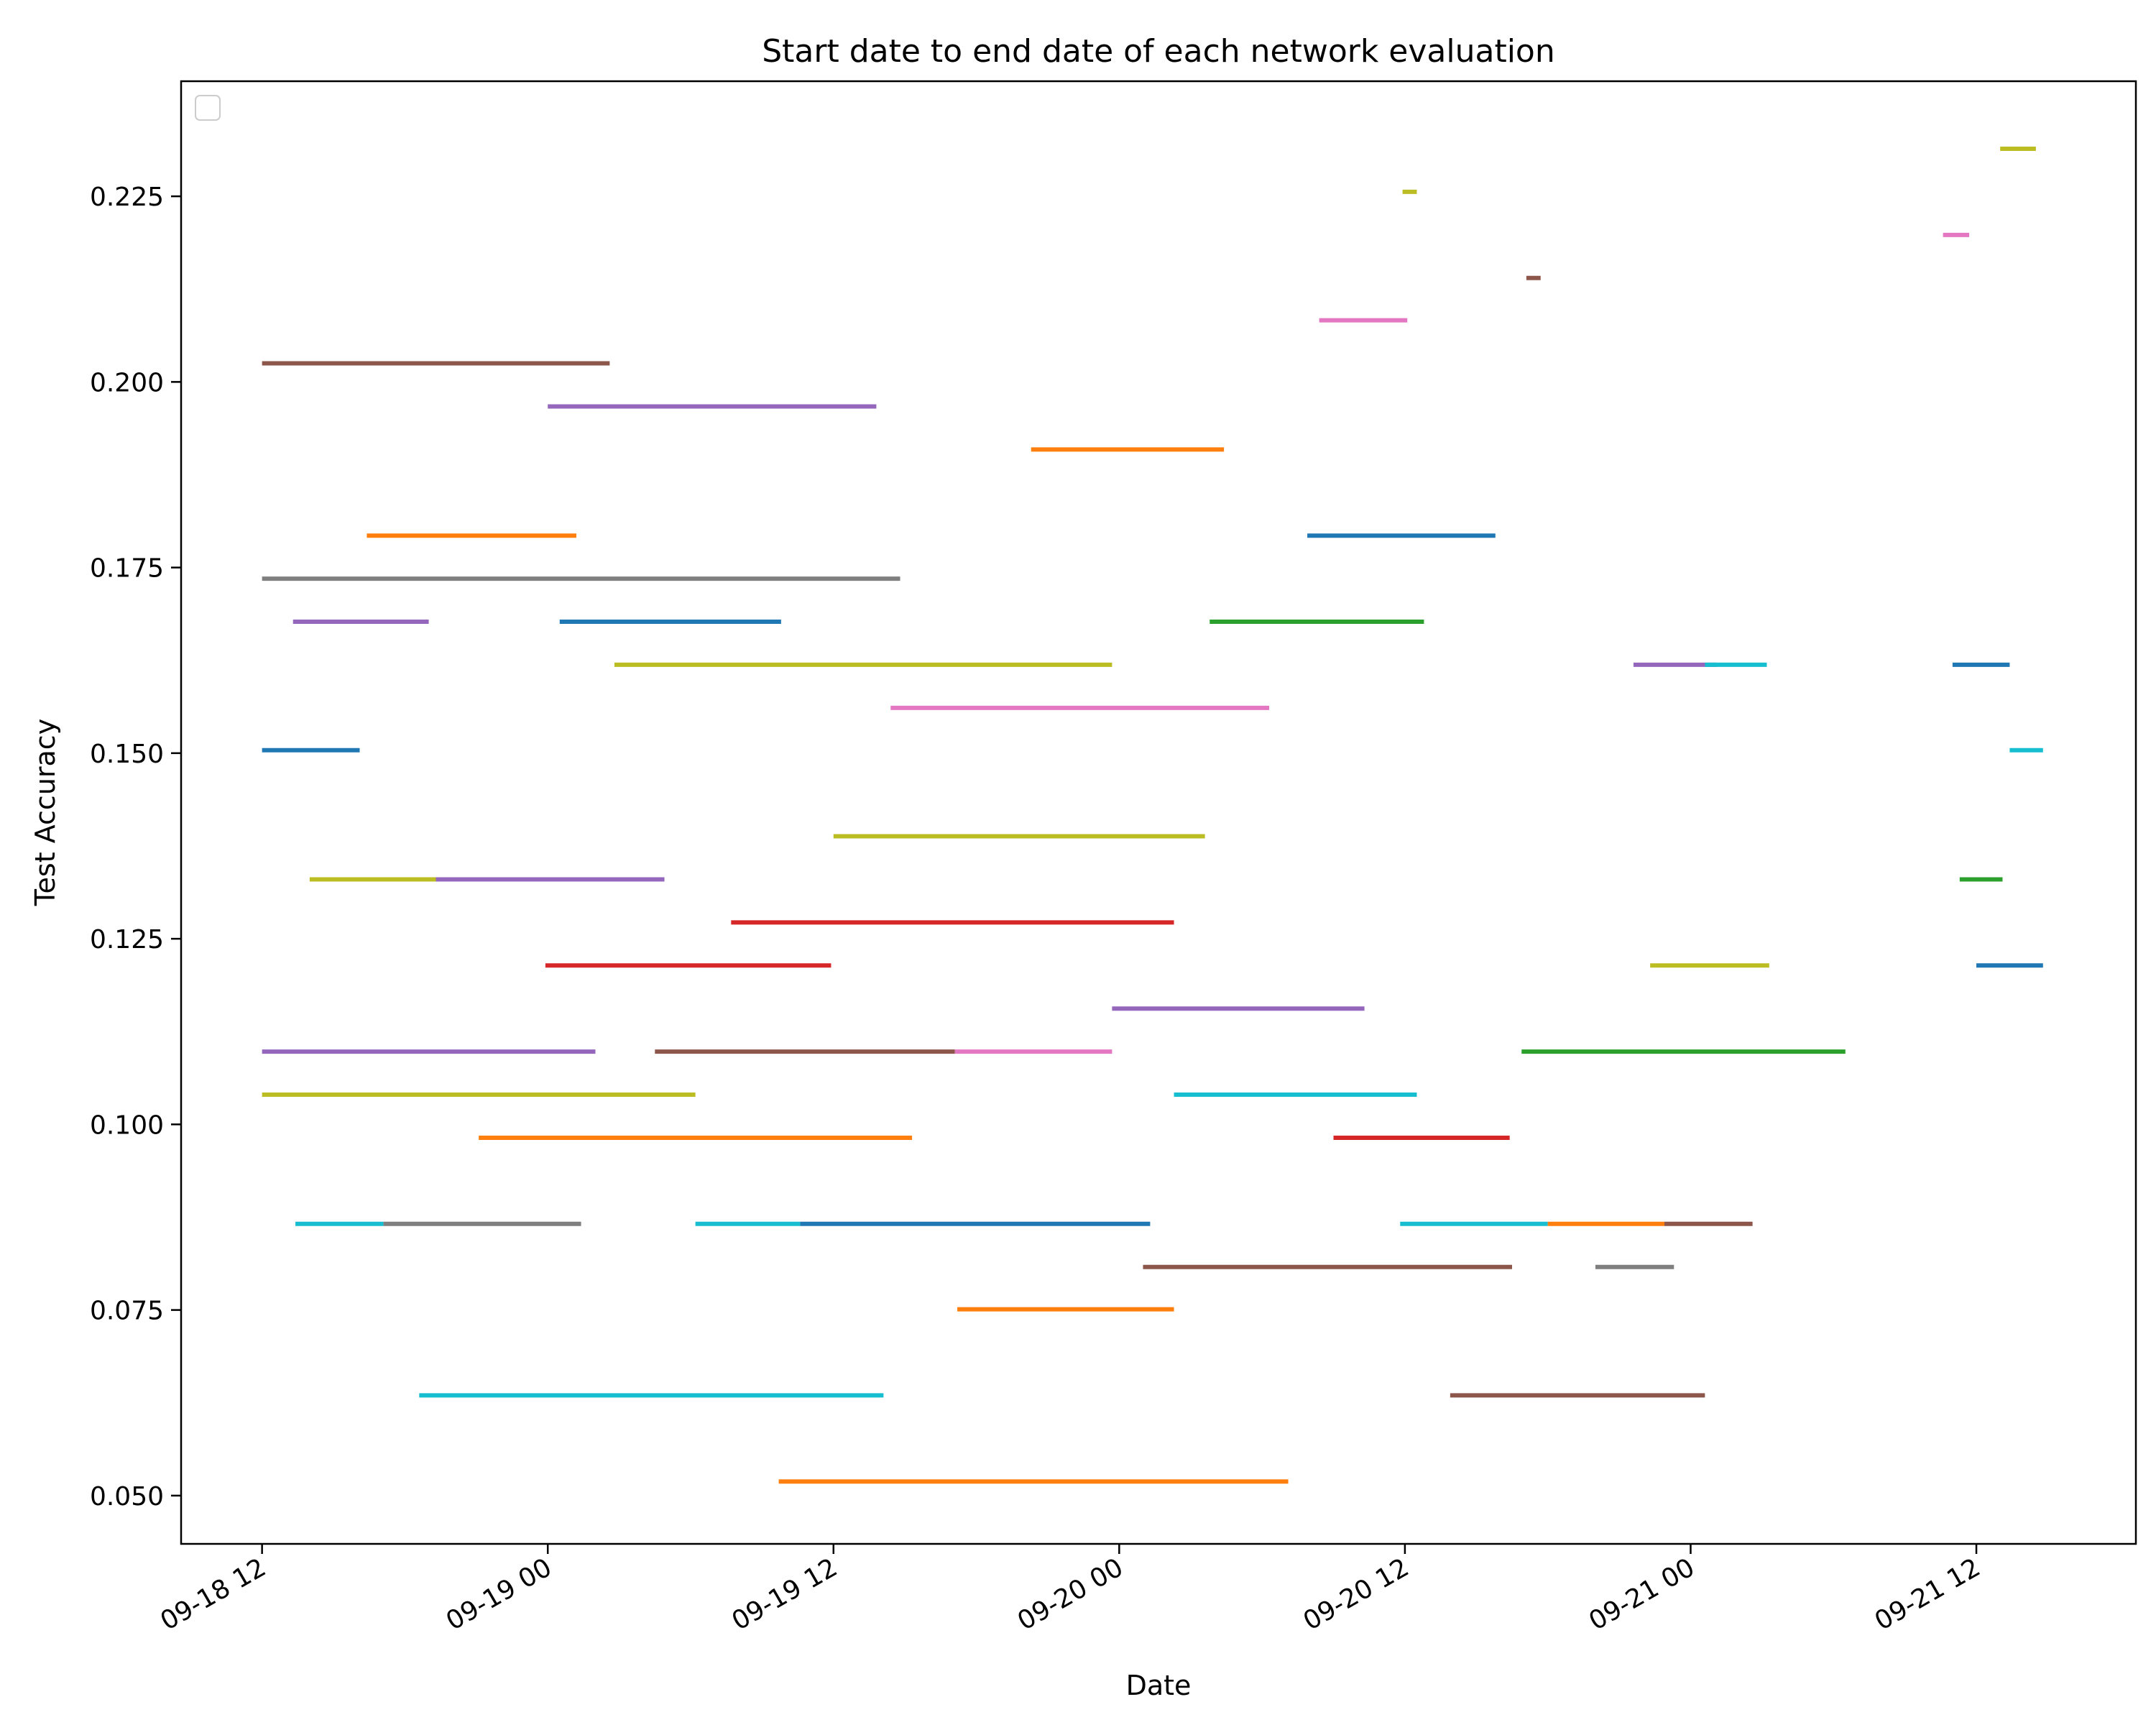 The width and height of the screenshot is (2156, 1725). I want to click on y-tick-label: 0.225, so click(127, 197).